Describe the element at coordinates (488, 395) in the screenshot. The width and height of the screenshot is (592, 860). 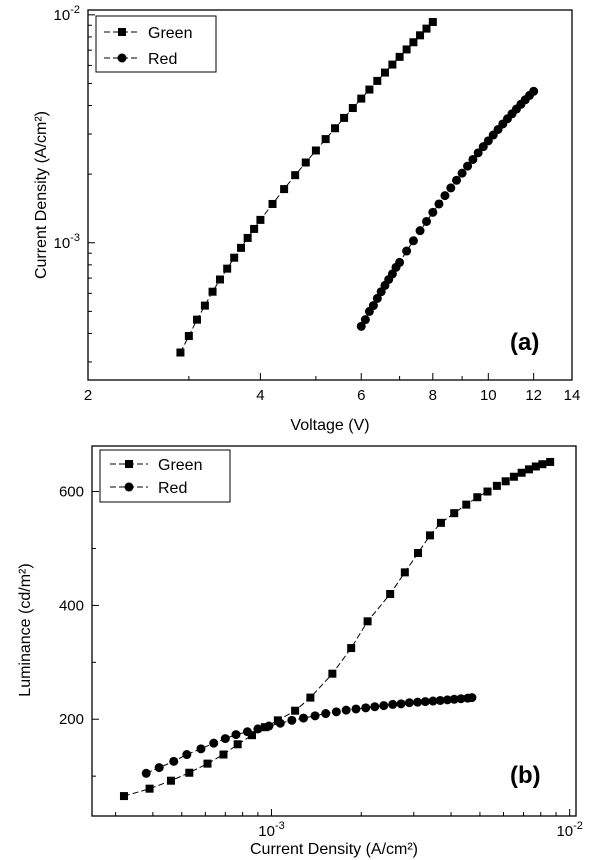
I see `x-tick-label-a: 10` at that location.